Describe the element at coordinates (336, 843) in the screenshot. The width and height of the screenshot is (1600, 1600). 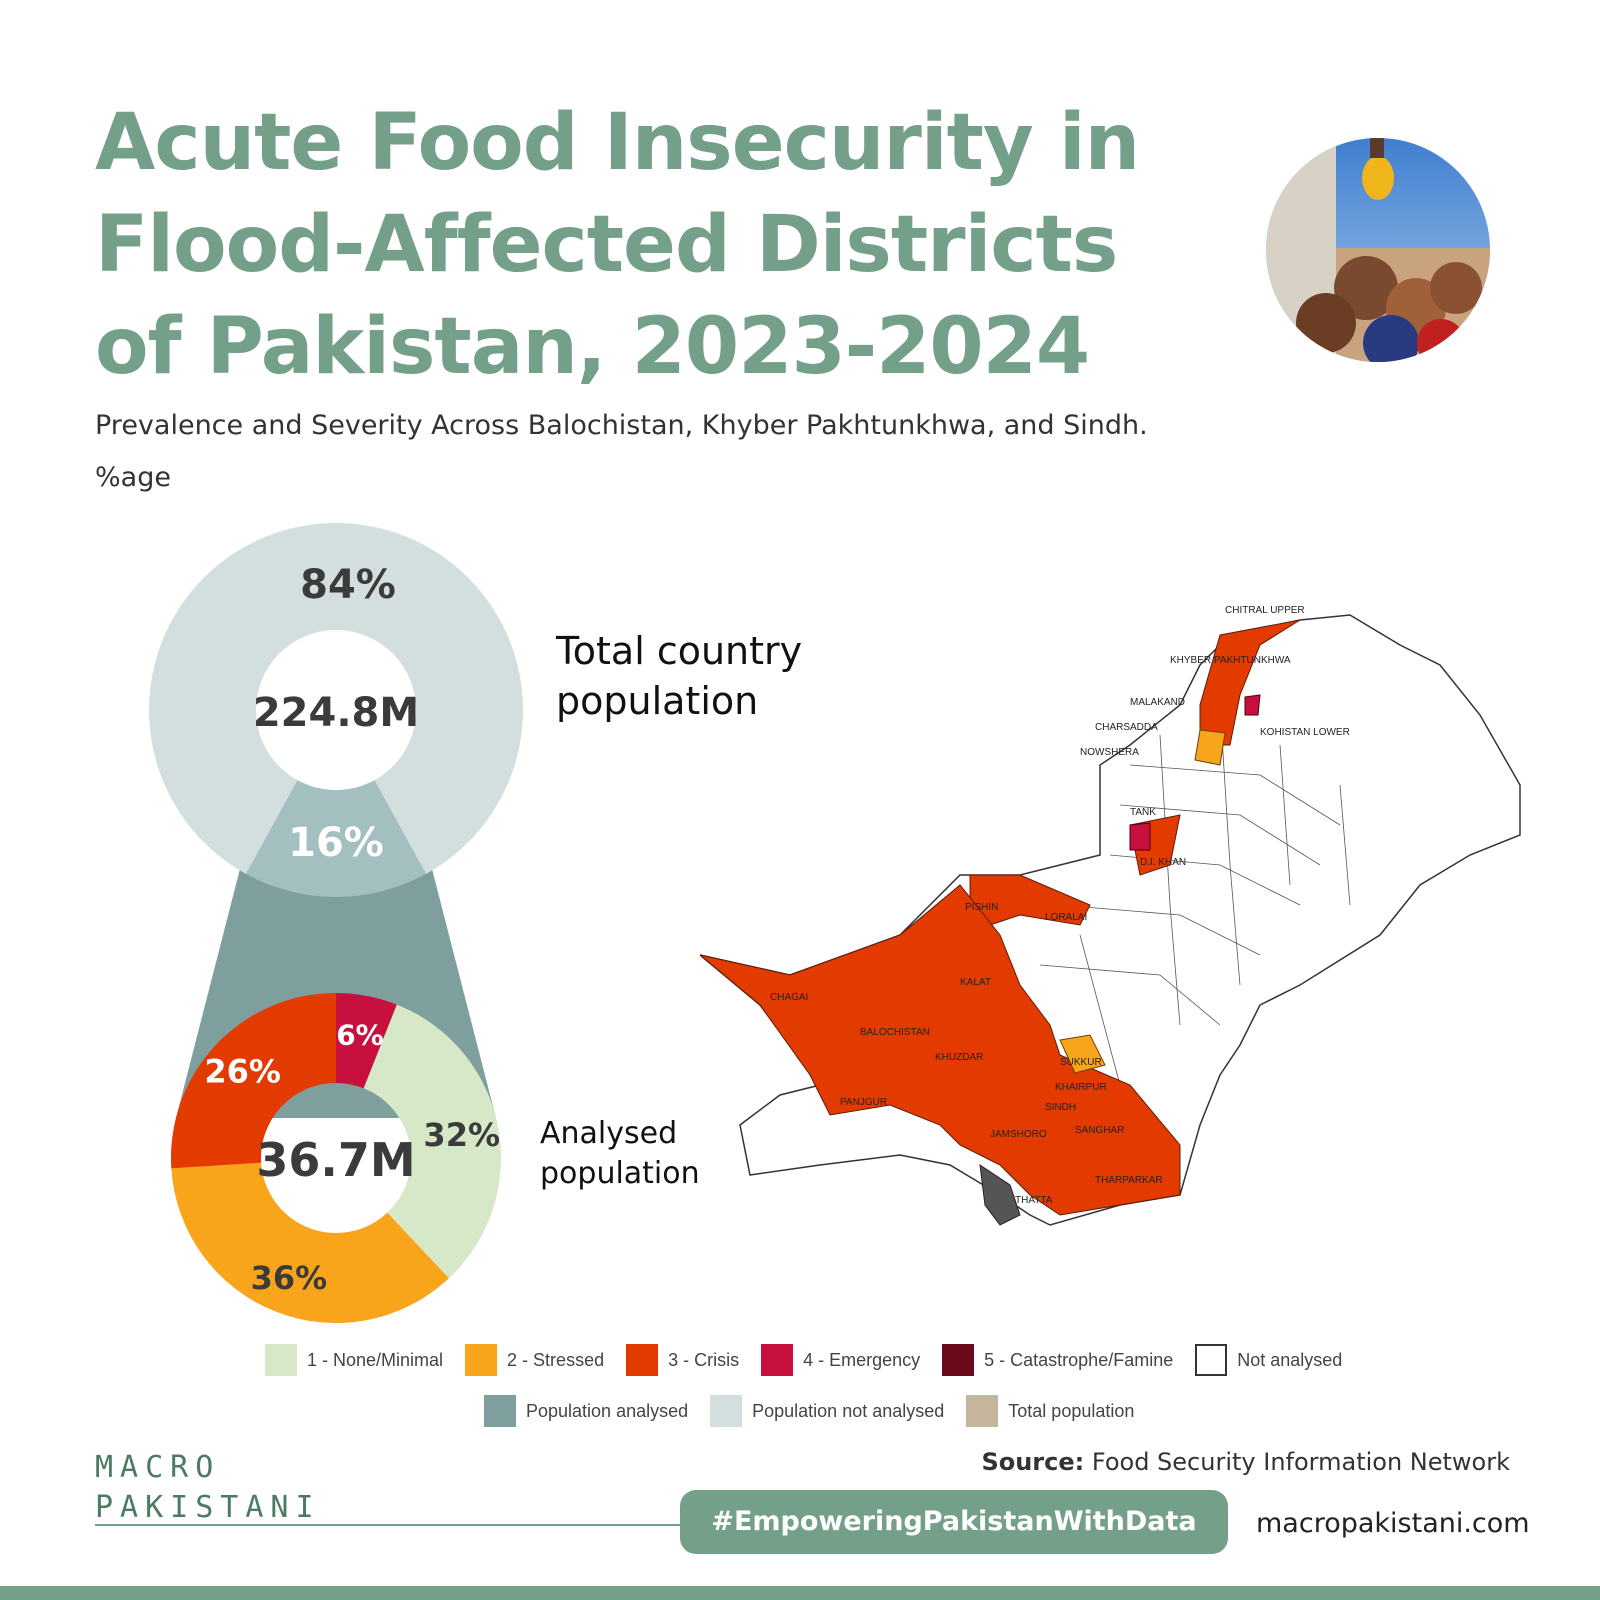
I see `label-analysed-percent: 16%` at that location.